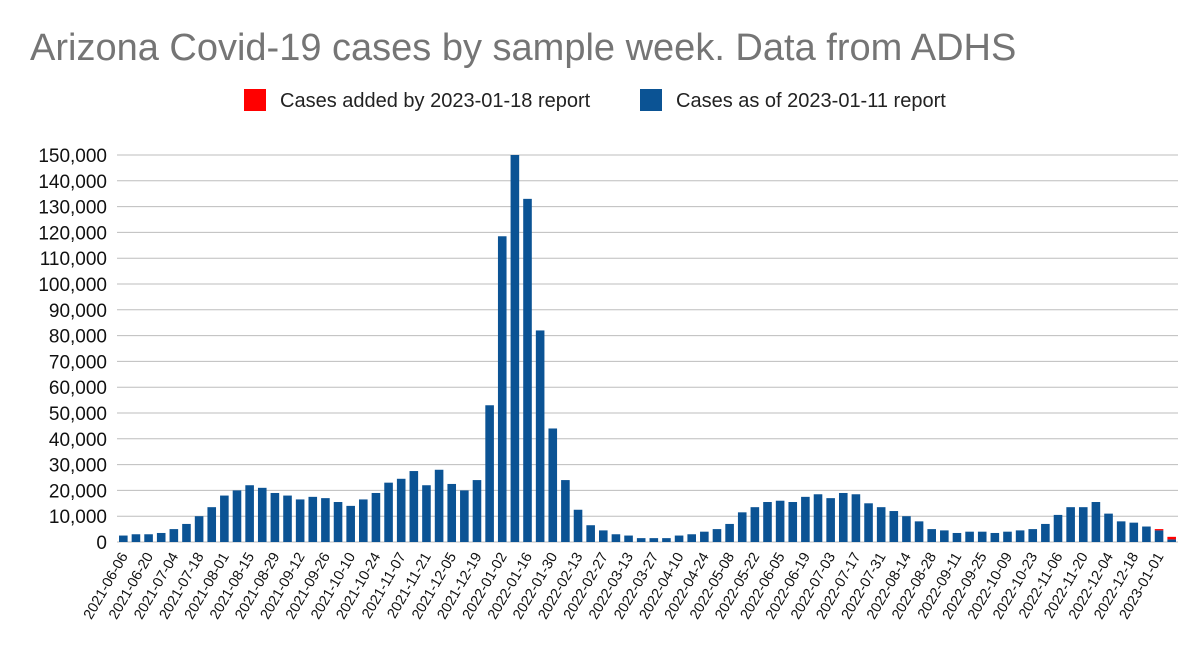 Image resolution: width=1200 pixels, height=652 pixels. I want to click on y-tick-label: 80,000, so click(78, 337).